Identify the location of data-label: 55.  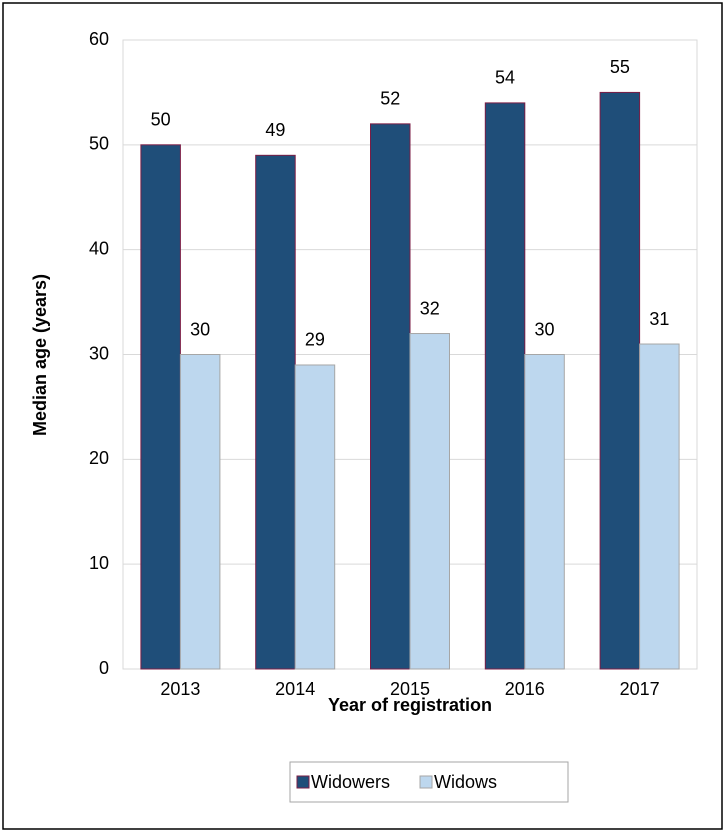
(620, 67).